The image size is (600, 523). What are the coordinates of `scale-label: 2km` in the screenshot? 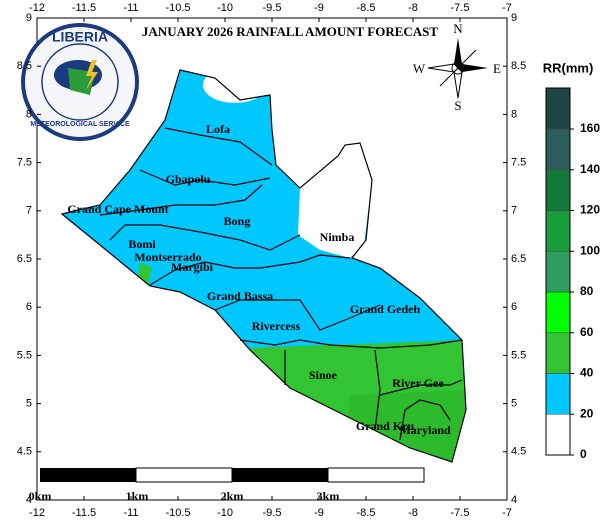 It's located at (232, 496).